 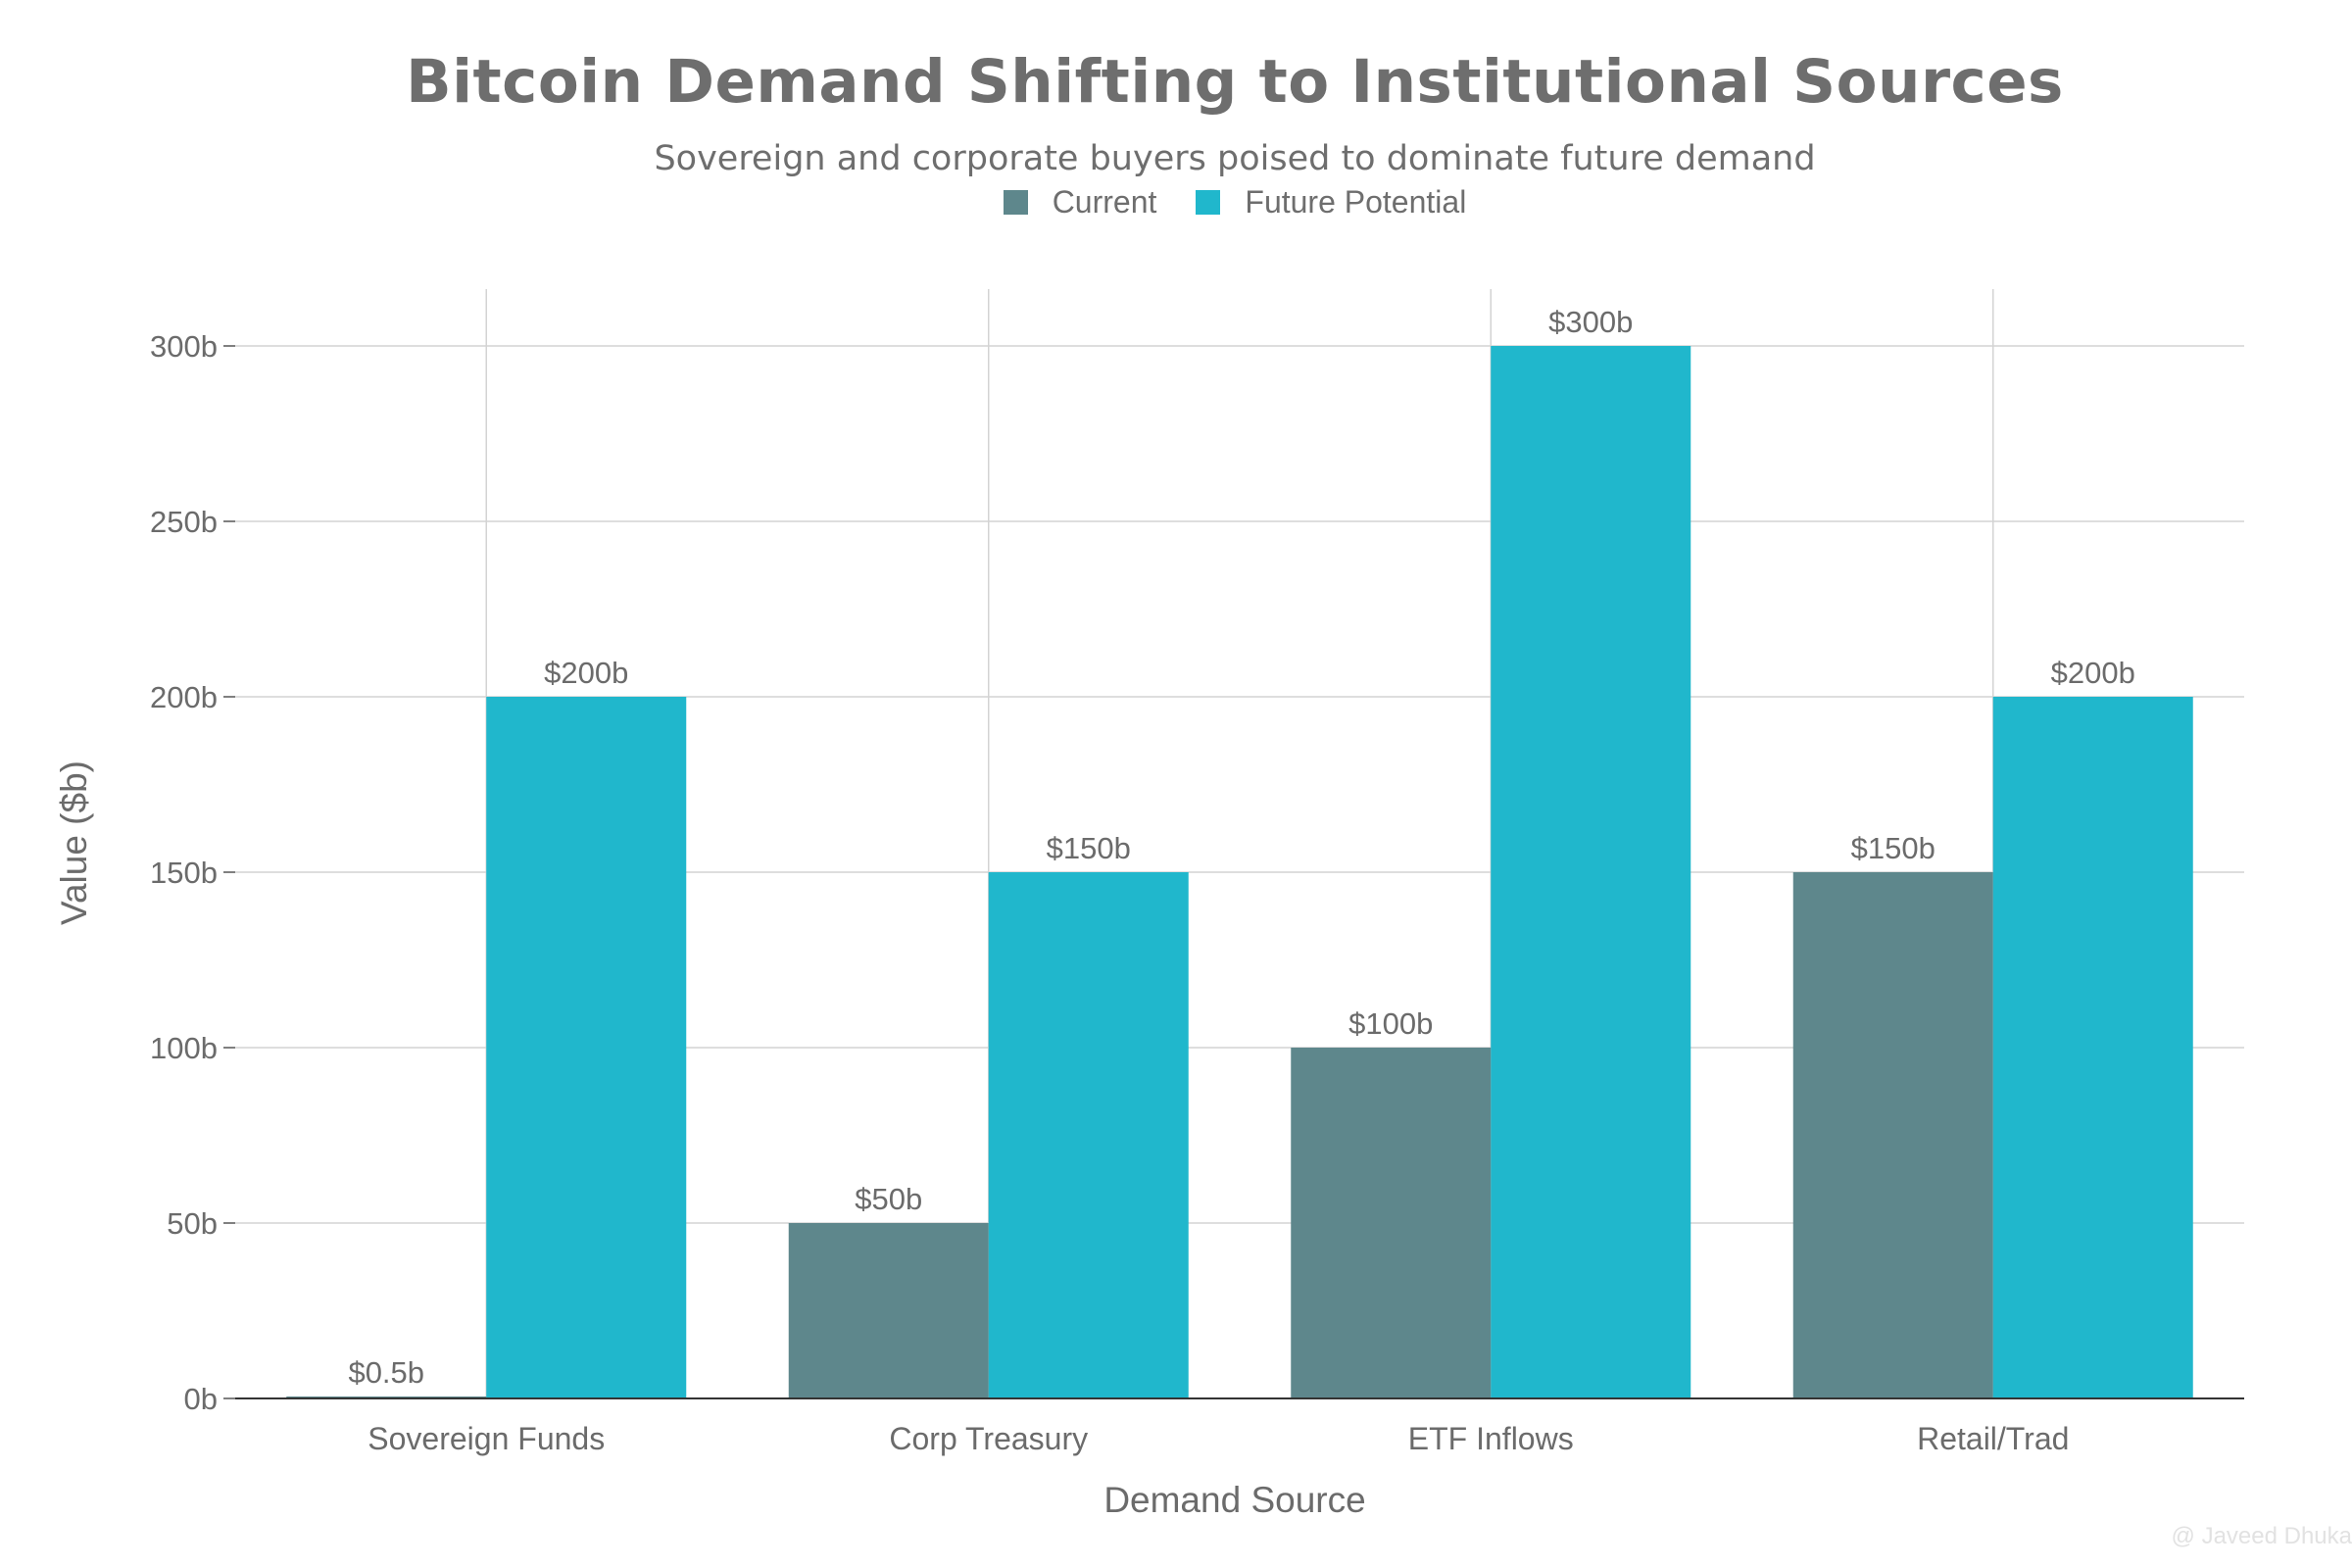 I want to click on bar-current-retail-trad, so click(x=1892, y=1135).